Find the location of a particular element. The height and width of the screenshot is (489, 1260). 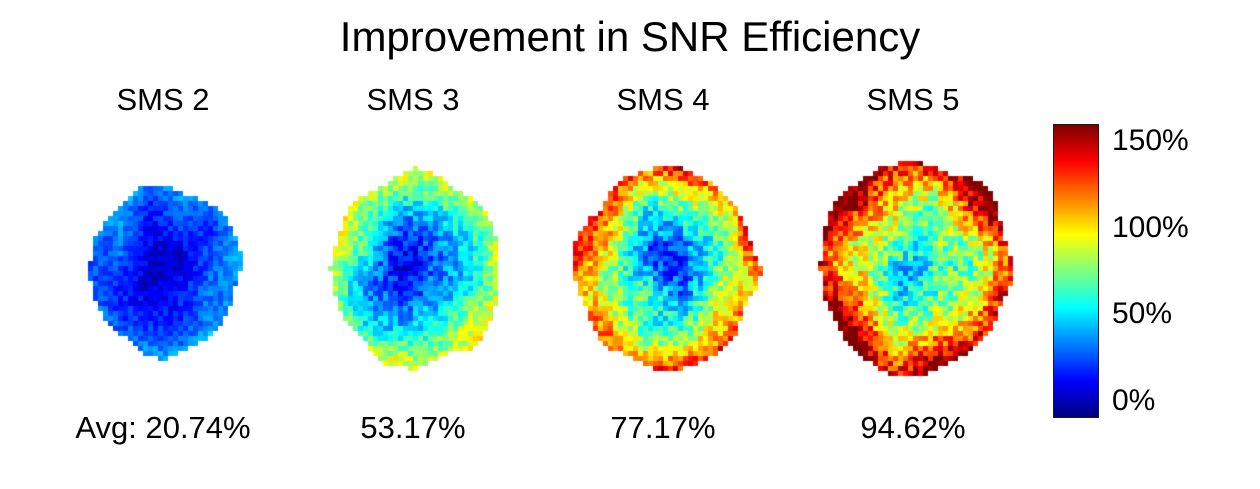

colorbar-tick-label: 150% is located at coordinates (1150, 141).